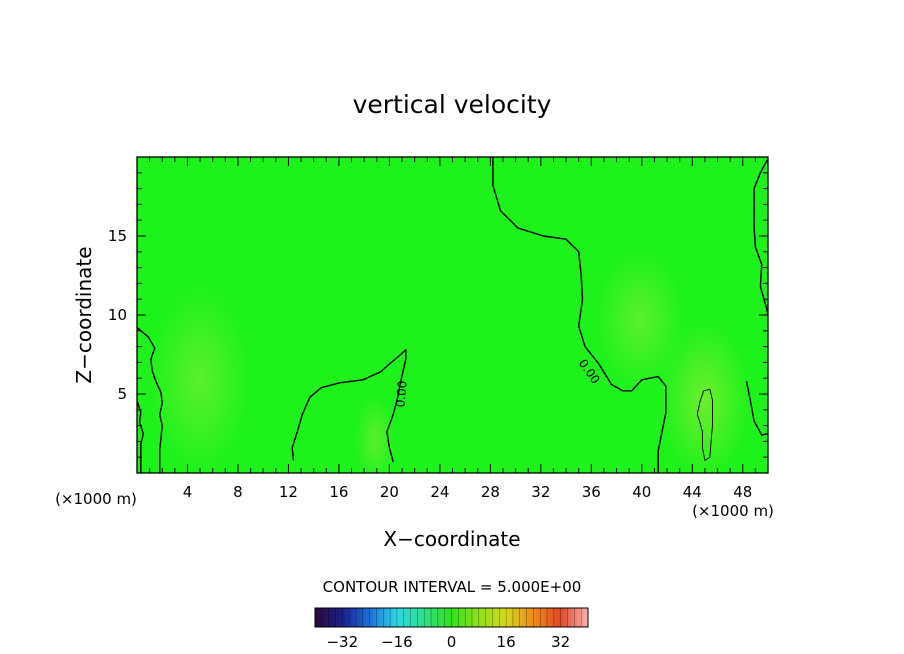 The width and height of the screenshot is (904, 654). I want to click on colorbar-tick-label: 16, so click(506, 642).